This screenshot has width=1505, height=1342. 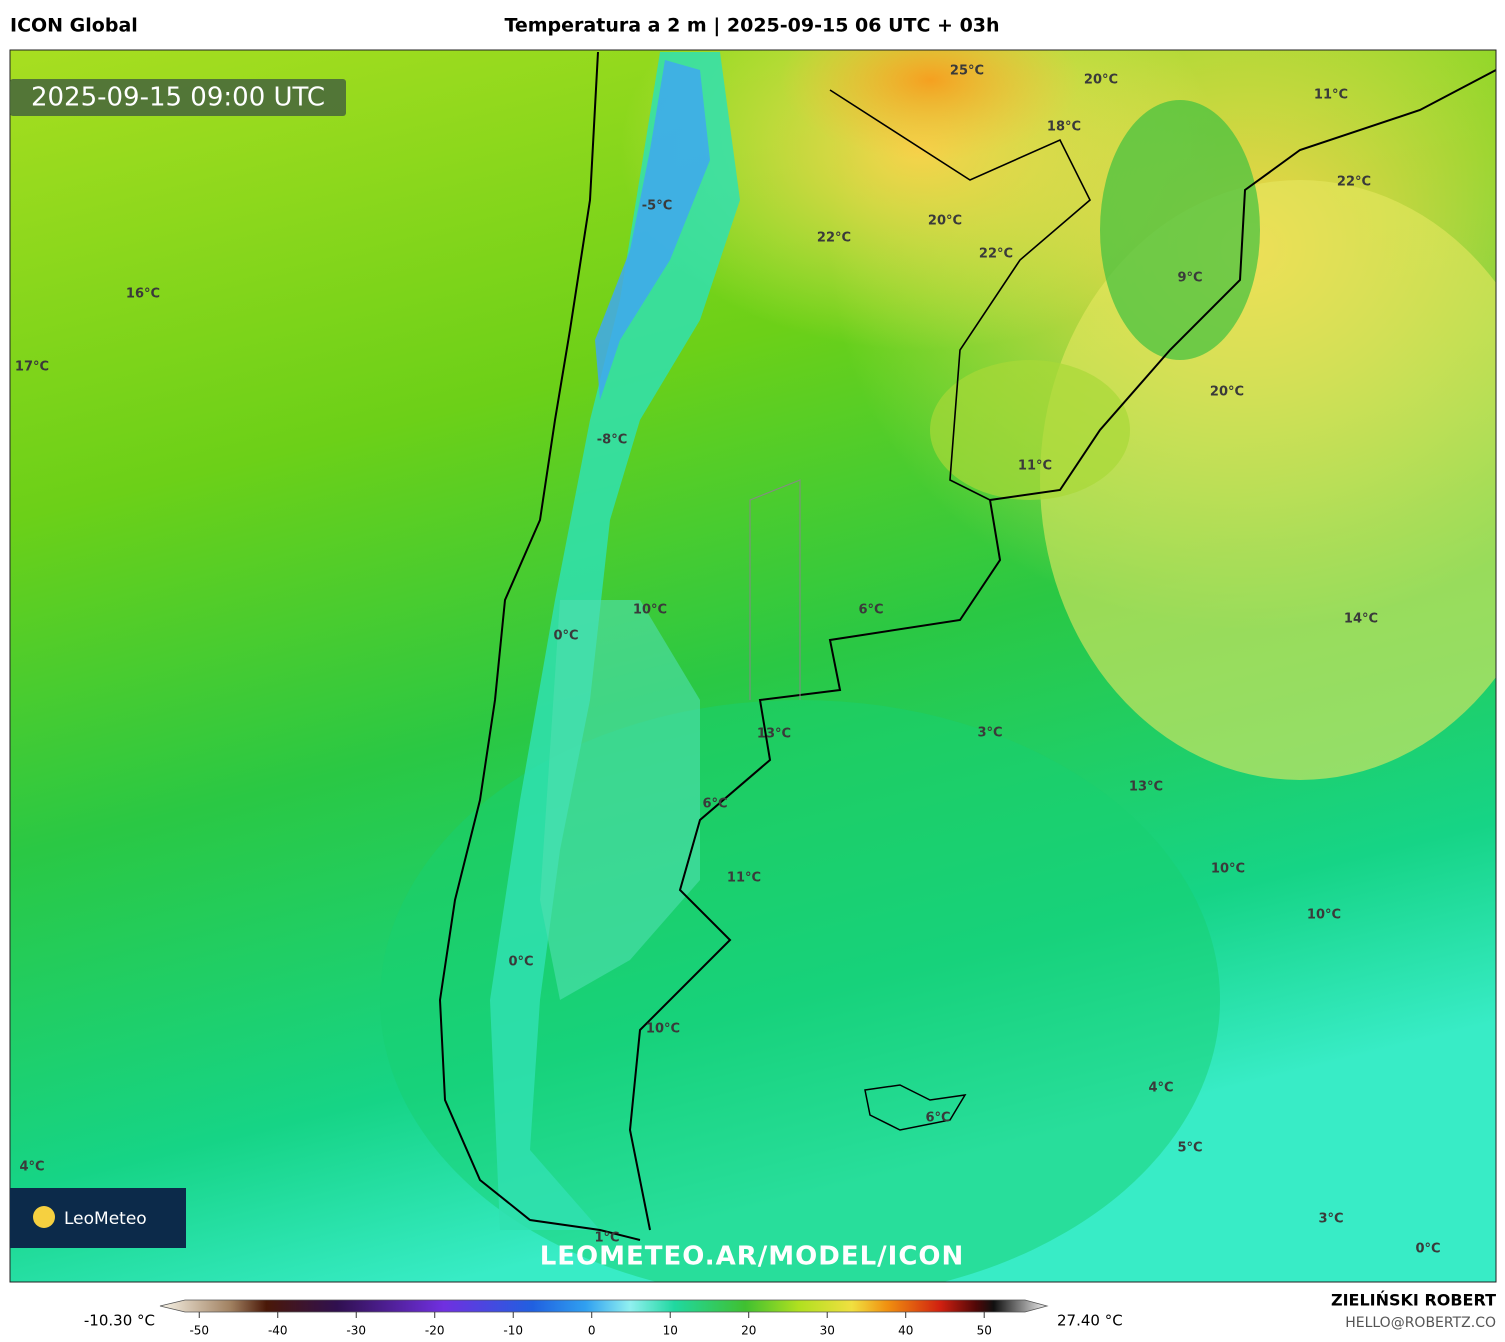 What do you see at coordinates (606, 1238) in the screenshot?
I see `temp-label: 1°C` at bounding box center [606, 1238].